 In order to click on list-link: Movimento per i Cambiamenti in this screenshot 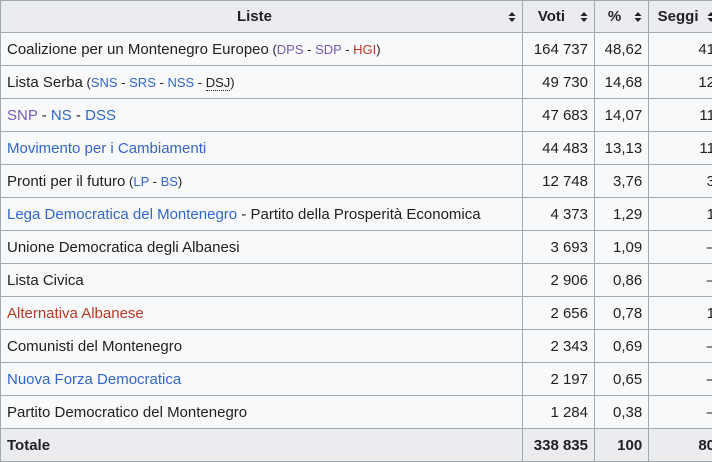, I will do `click(106, 148)`.